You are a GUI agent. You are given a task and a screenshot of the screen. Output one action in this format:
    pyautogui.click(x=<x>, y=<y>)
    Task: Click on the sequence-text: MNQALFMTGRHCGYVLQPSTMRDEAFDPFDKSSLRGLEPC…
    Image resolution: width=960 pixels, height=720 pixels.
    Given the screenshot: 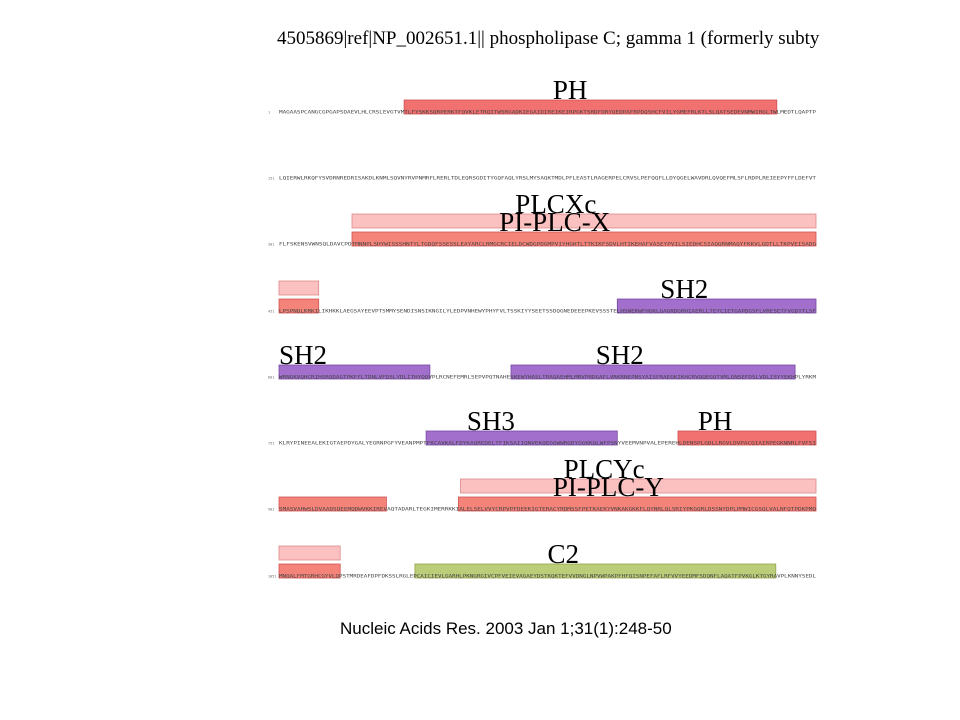 What is the action you would take?
    pyautogui.click(x=548, y=576)
    